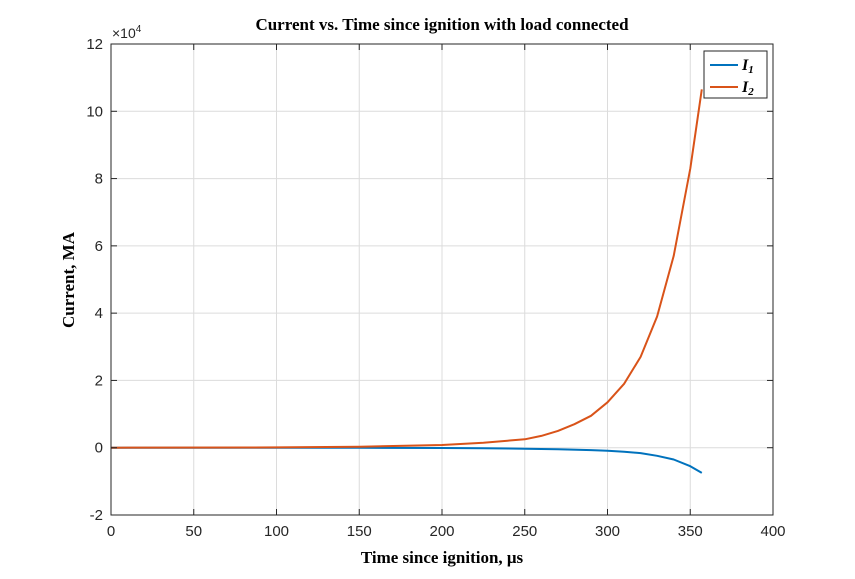 This screenshot has height=579, width=855. What do you see at coordinates (524, 531) in the screenshot?
I see `x-tick-label: 250` at bounding box center [524, 531].